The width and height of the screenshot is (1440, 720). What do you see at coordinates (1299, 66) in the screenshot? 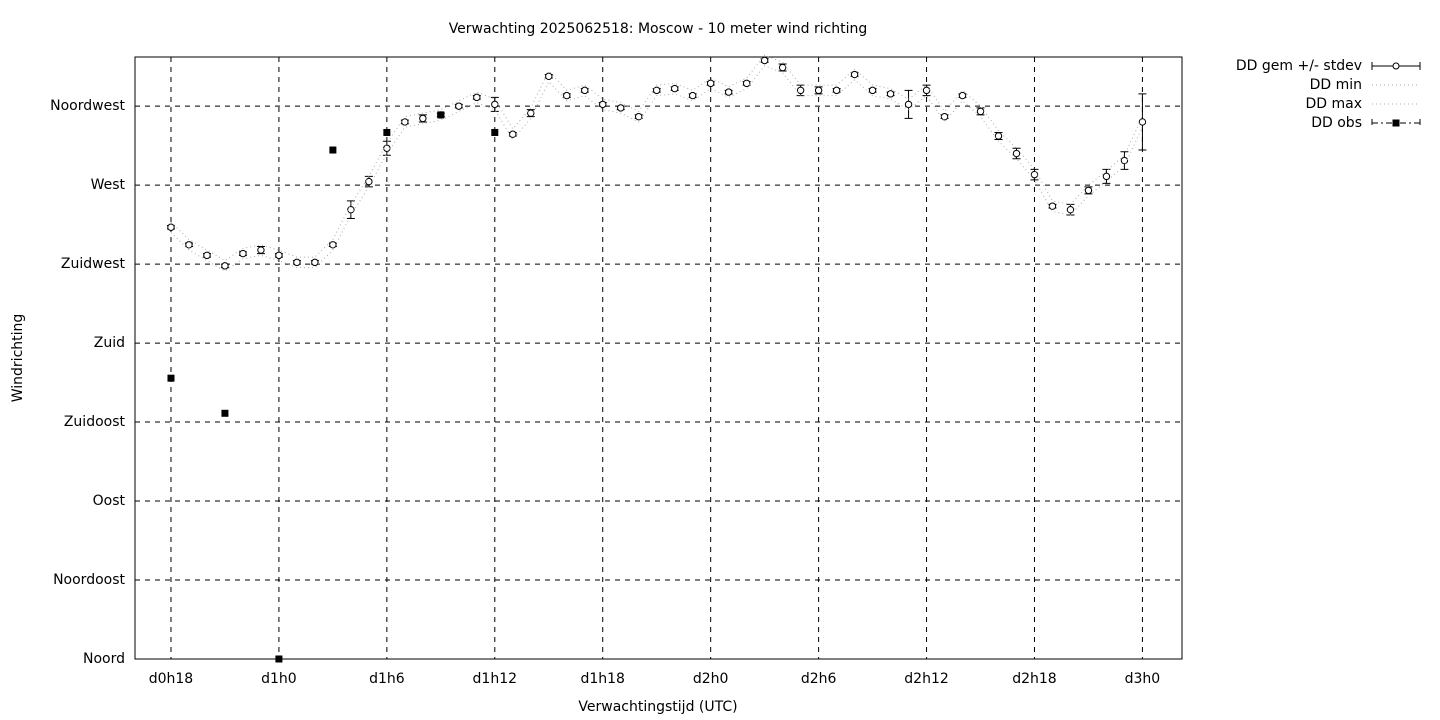
I see `legend-label: DD gem +/- stdev` at bounding box center [1299, 66].